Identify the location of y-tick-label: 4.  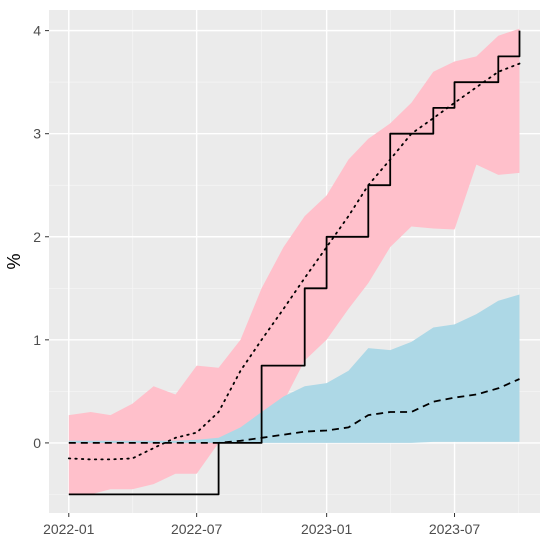
(37, 31).